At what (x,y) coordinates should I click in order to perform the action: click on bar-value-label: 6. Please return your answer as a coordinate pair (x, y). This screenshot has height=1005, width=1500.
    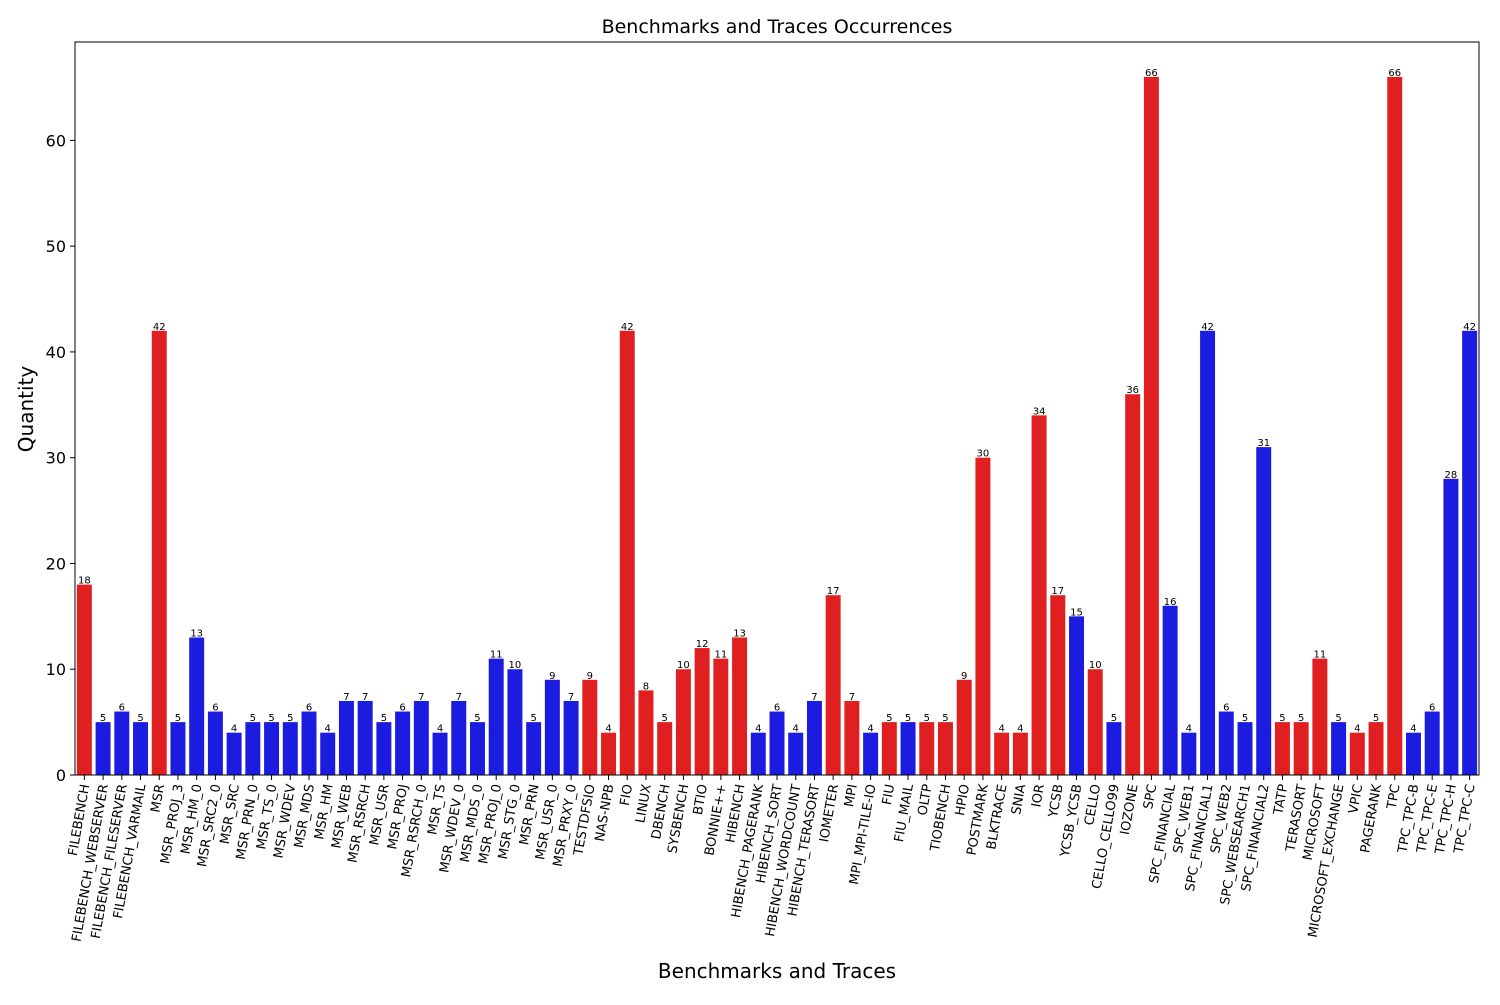
    Looking at the image, I should click on (1432, 708).